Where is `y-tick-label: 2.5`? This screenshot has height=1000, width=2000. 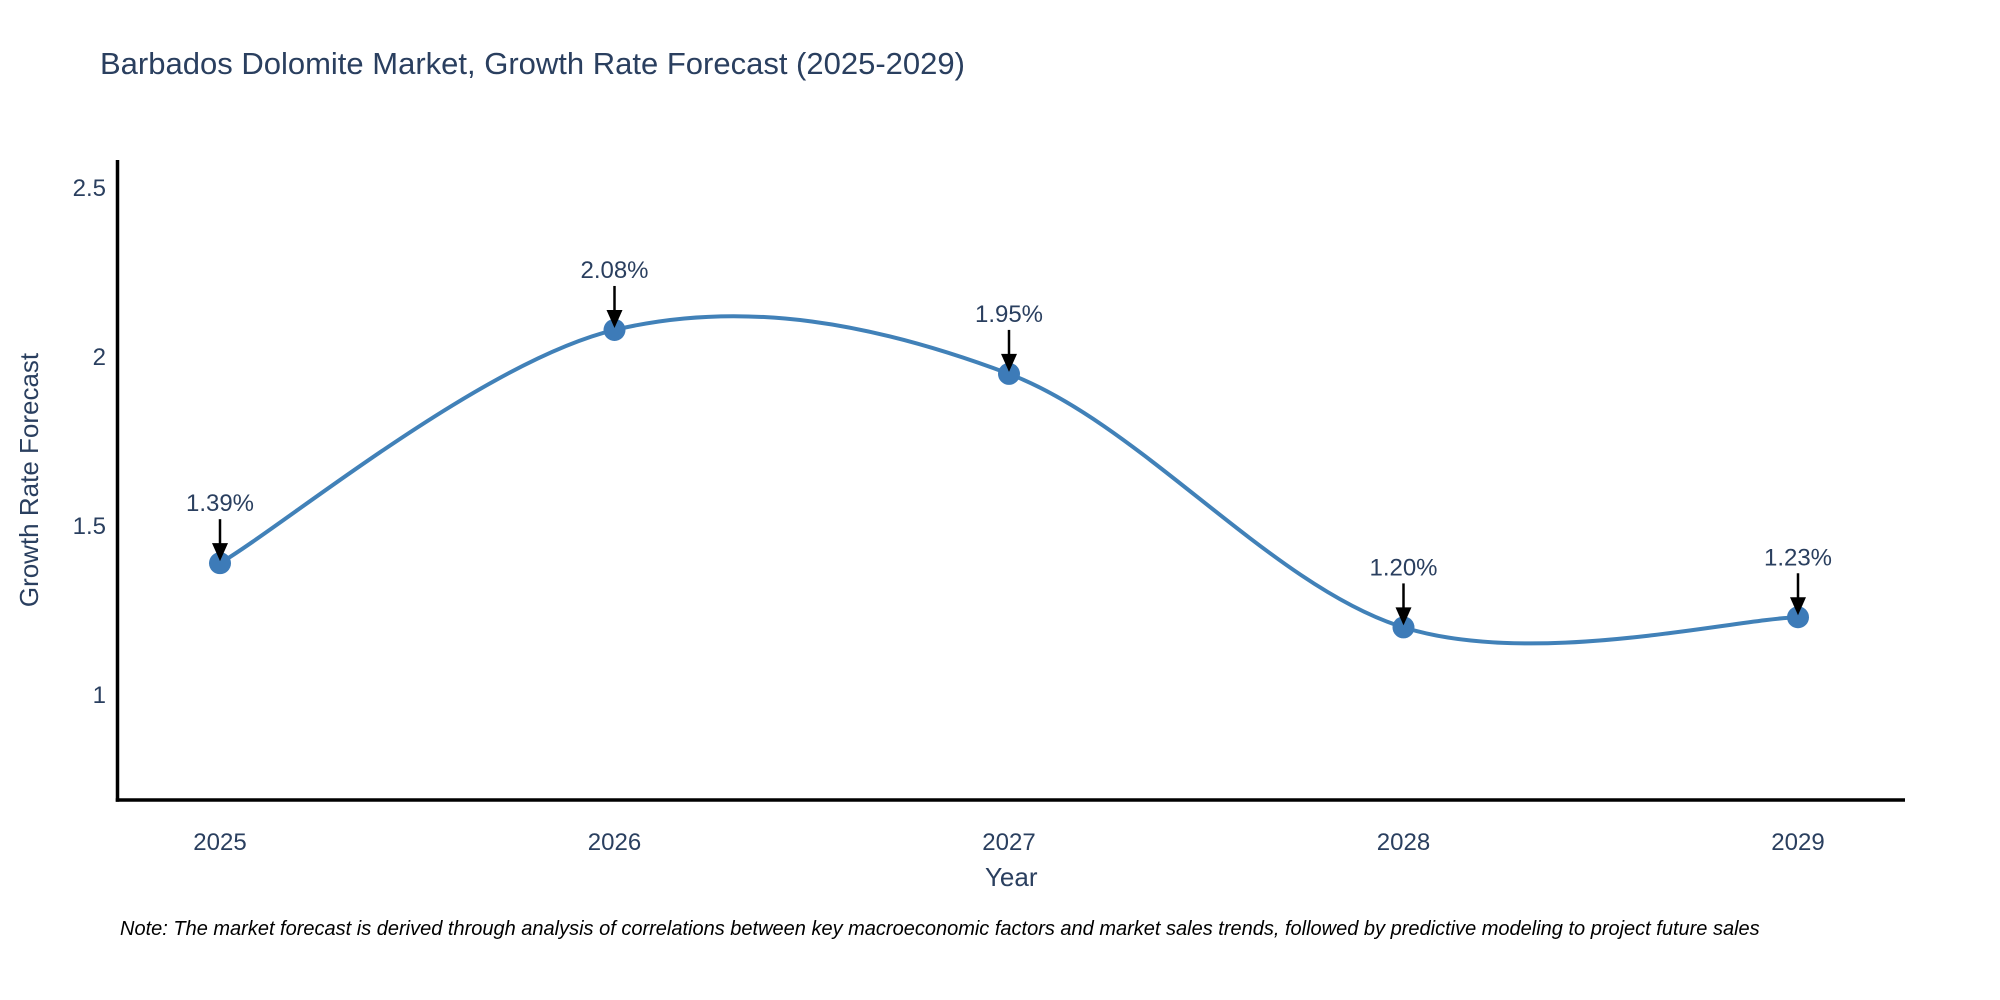 y-tick-label: 2.5 is located at coordinates (89, 188).